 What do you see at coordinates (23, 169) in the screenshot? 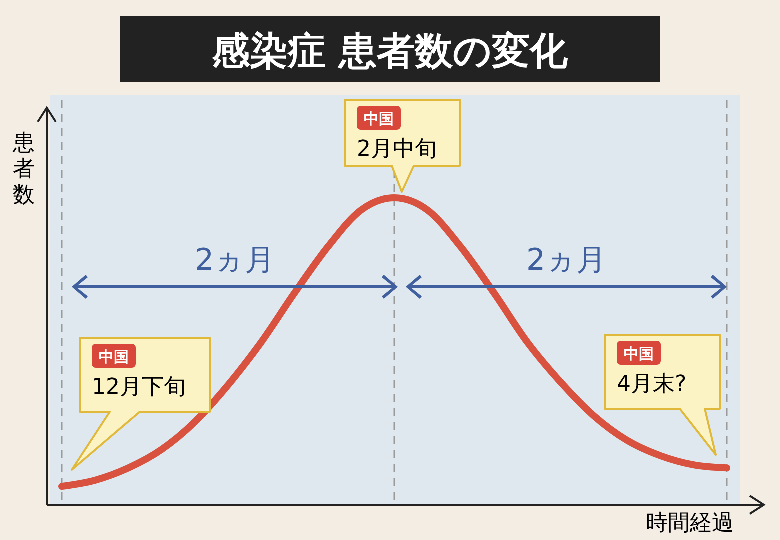
I see `y-axis-title: 患者数` at bounding box center [23, 169].